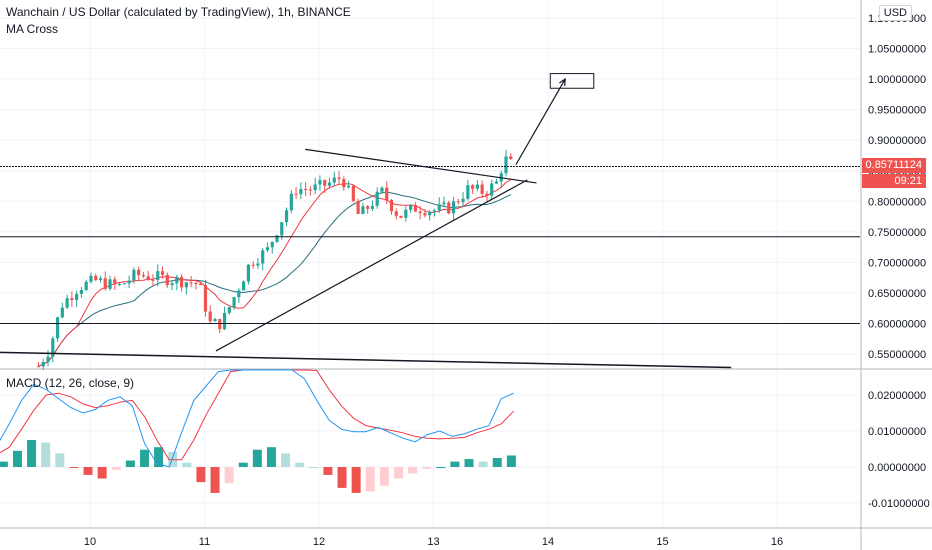  I want to click on price-axis-tick-label: 0.70000000, so click(897, 263).